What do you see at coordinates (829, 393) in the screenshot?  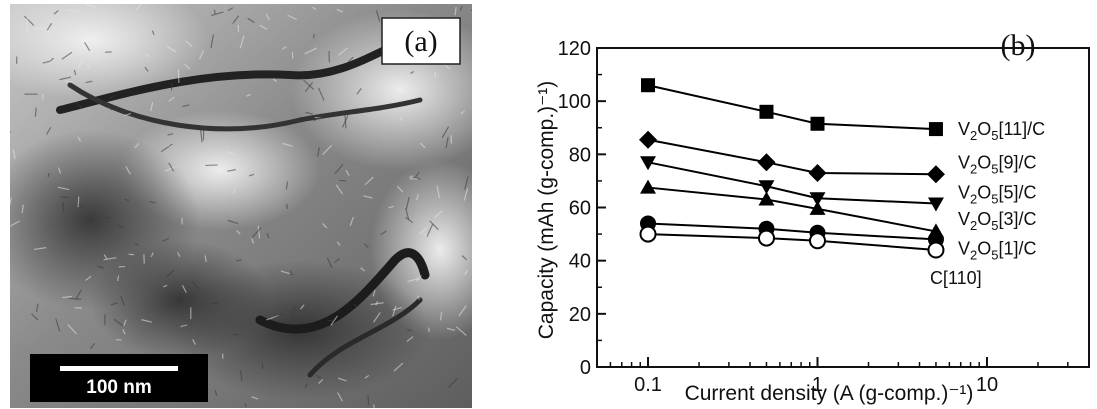 I see `x-axis-title: Current density (A (g-comp.)⁻¹)` at bounding box center [829, 393].